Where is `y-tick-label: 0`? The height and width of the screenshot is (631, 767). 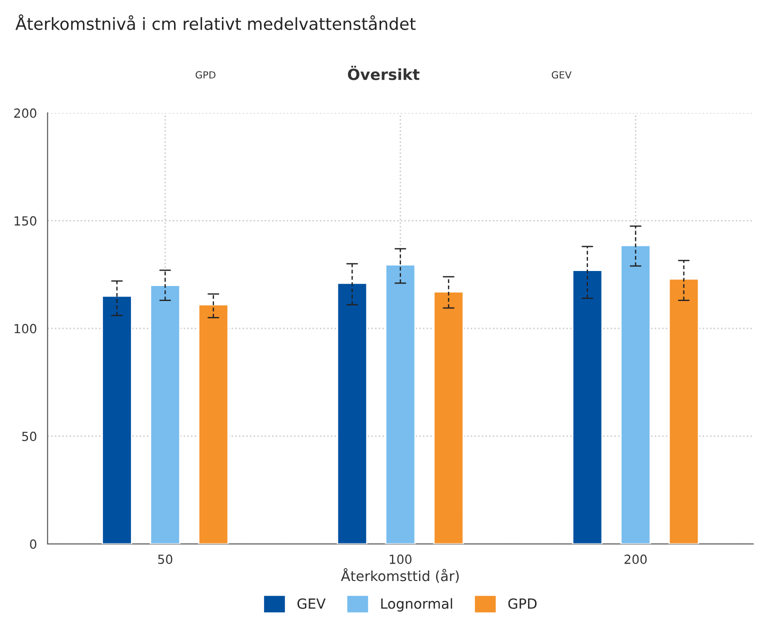 y-tick-label: 0 is located at coordinates (33, 544).